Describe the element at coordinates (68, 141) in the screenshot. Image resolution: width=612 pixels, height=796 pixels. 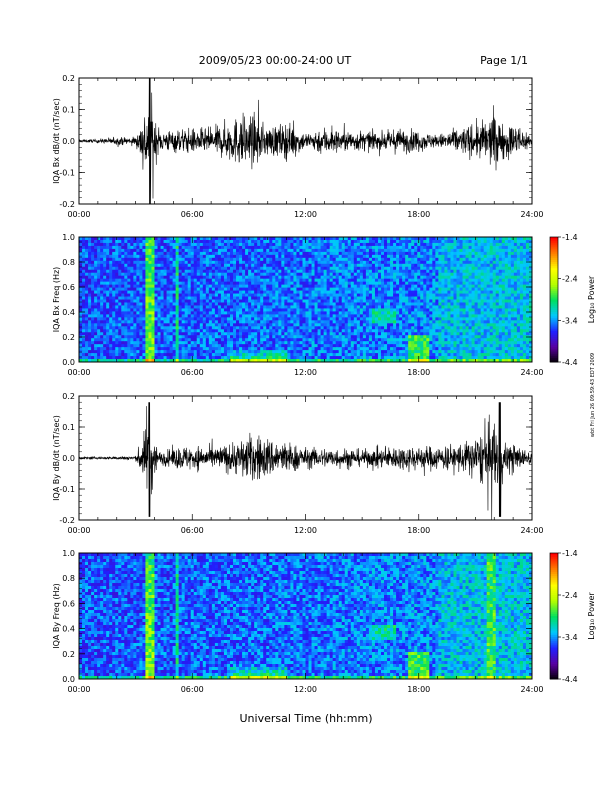
I see `y-tick-label: 0.0` at that location.